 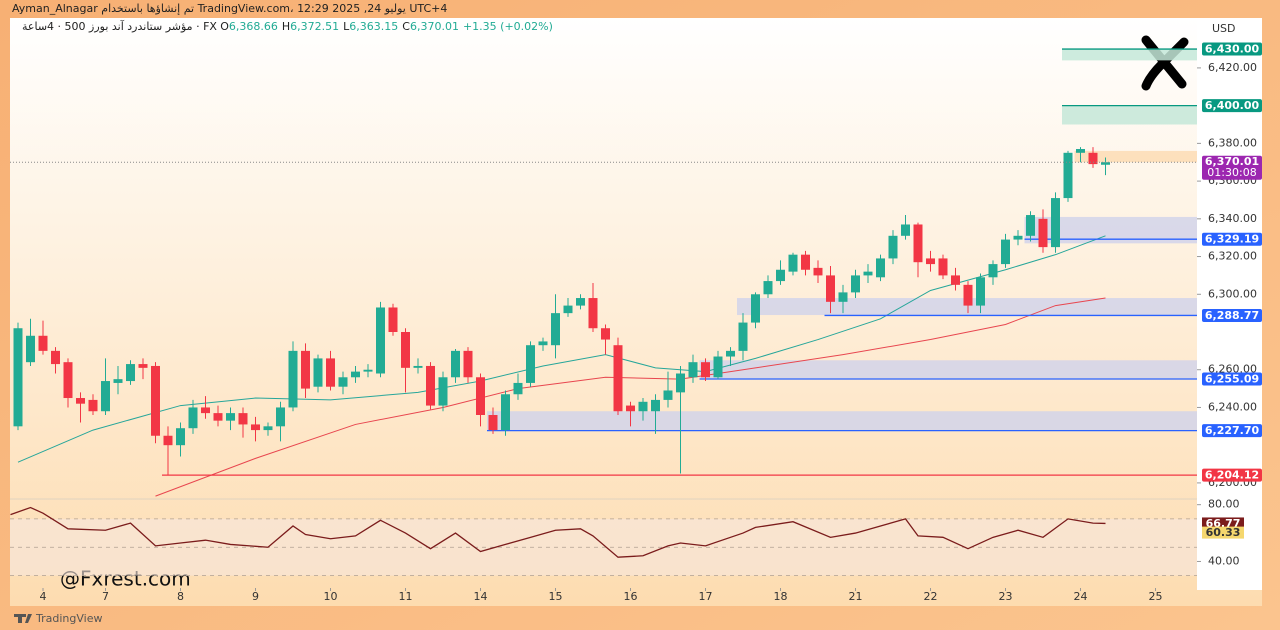 What do you see at coordinates (781, 596) in the screenshot?
I see `x-tick-label: 18` at bounding box center [781, 596].